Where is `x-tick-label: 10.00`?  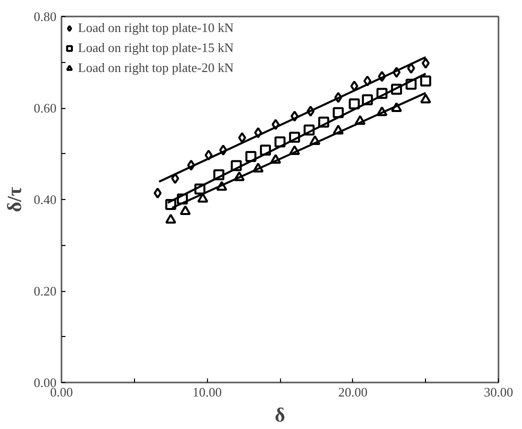 x-tick-label: 10.00 is located at coordinates (207, 392).